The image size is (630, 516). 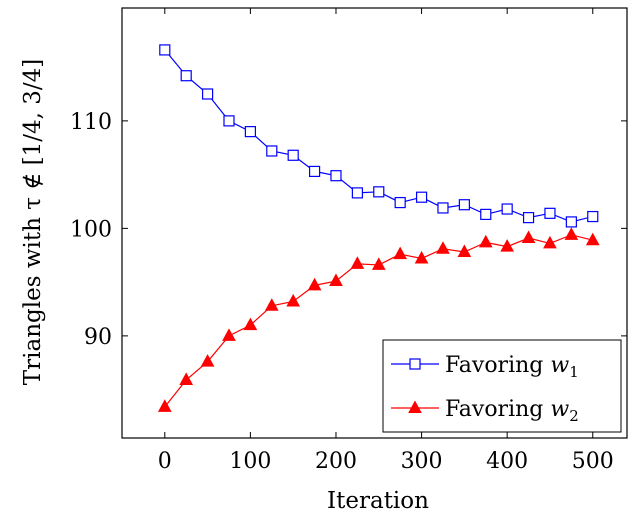 I want to click on x-tick-label: 200, so click(x=336, y=461).